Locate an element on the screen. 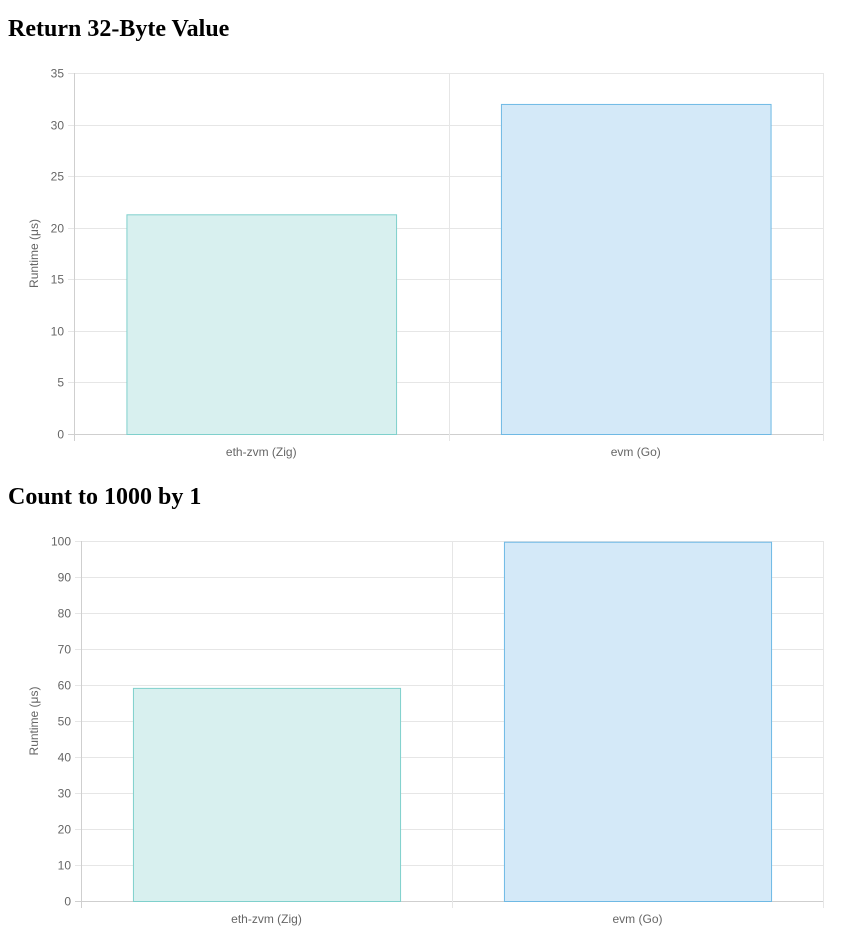  chart-title: Count to 1000 by 1 is located at coordinates (105, 497).